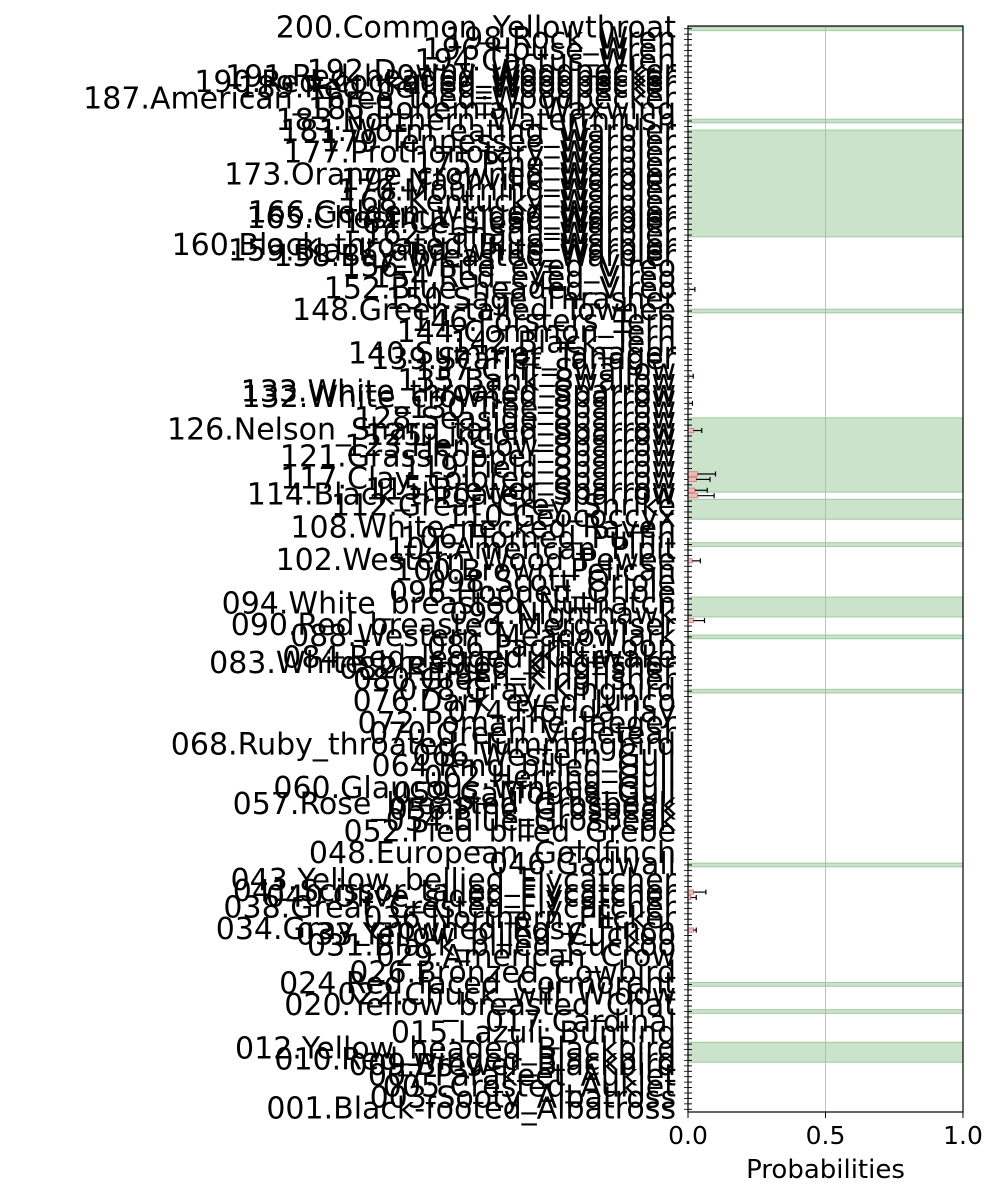  Describe the element at coordinates (471, 897) in the screenshot. I see `y-tick-label: 040.Olive_sided_Flycatcher` at that location.